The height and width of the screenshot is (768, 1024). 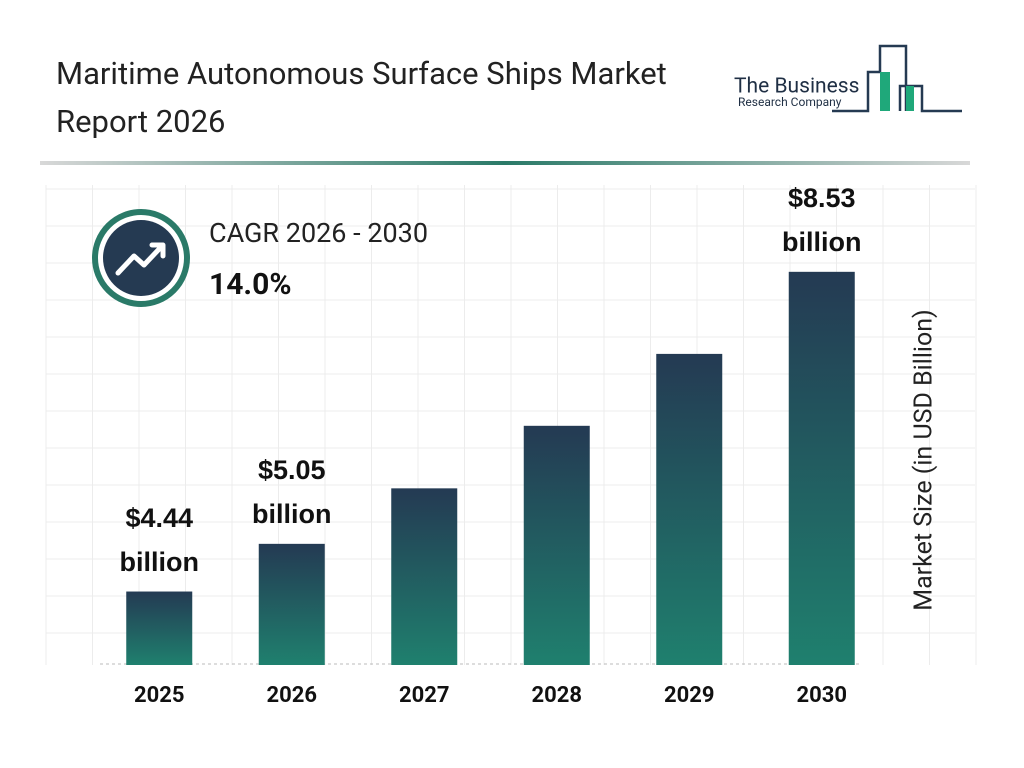 I want to click on y-axis-label: Market Size (in USD Billion), so click(x=924, y=460).